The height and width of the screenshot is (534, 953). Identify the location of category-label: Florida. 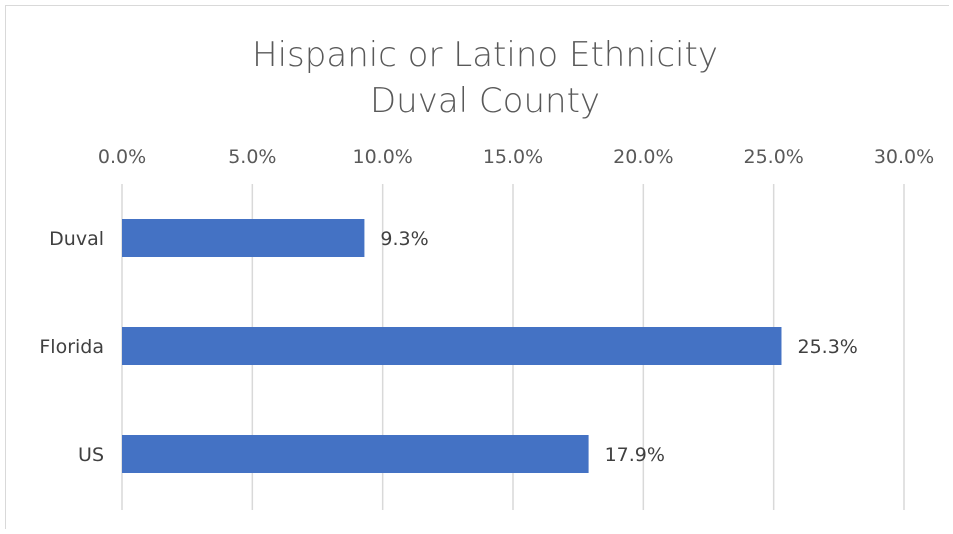
(71, 347).